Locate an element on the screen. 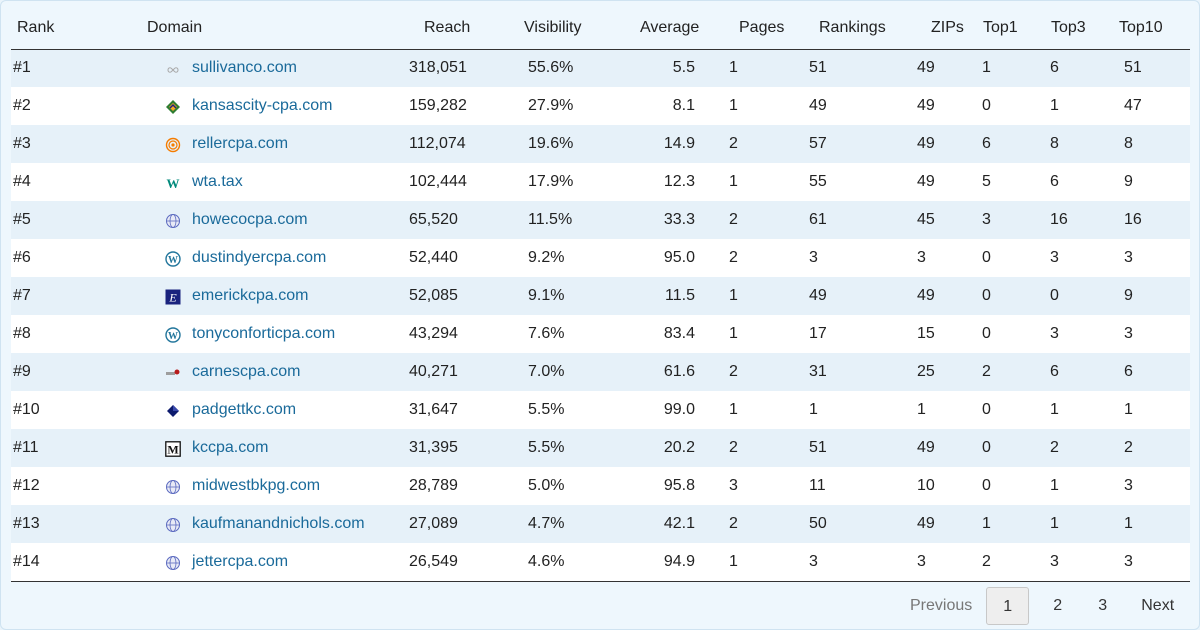 Image resolution: width=1200 pixels, height=630 pixels. domain-cell: jettercpa.com is located at coordinates (245, 562).